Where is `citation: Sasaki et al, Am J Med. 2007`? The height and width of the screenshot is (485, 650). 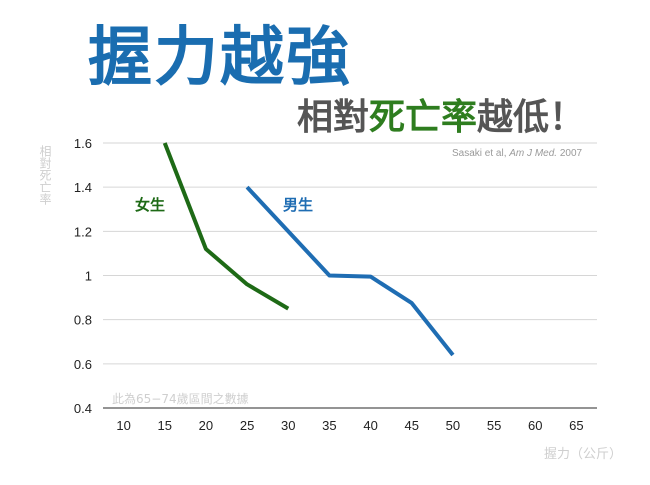 citation: Sasaki et al, Am J Med. 2007 is located at coordinates (517, 153).